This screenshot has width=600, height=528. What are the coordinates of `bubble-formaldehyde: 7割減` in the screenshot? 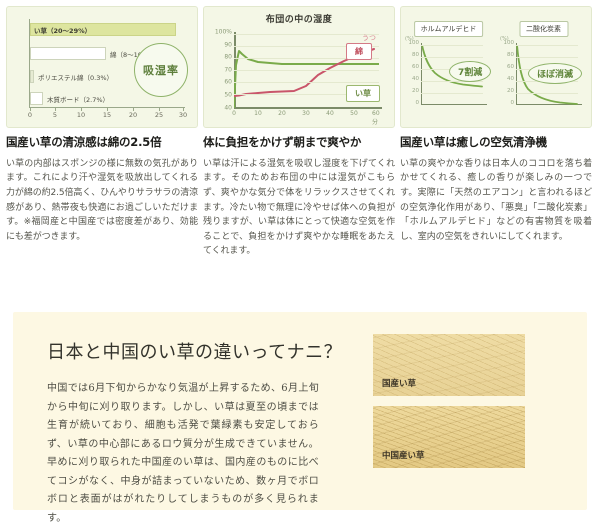 It's located at (470, 71).